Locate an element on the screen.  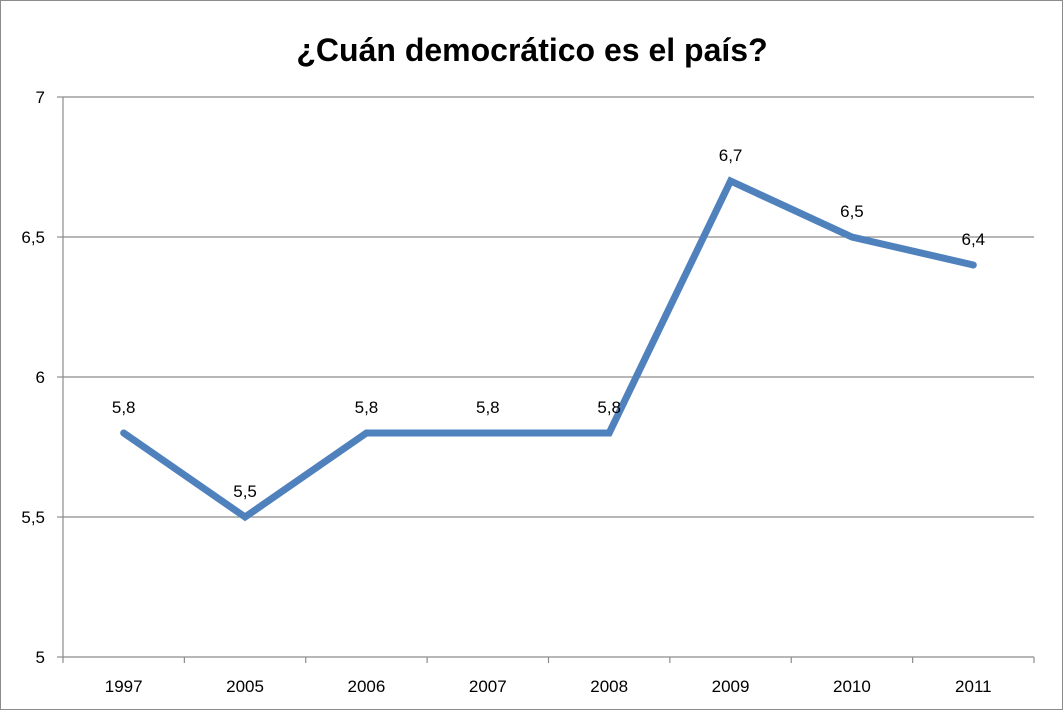
chart-title: ¿Cuán democrático es el país? is located at coordinates (531, 50).